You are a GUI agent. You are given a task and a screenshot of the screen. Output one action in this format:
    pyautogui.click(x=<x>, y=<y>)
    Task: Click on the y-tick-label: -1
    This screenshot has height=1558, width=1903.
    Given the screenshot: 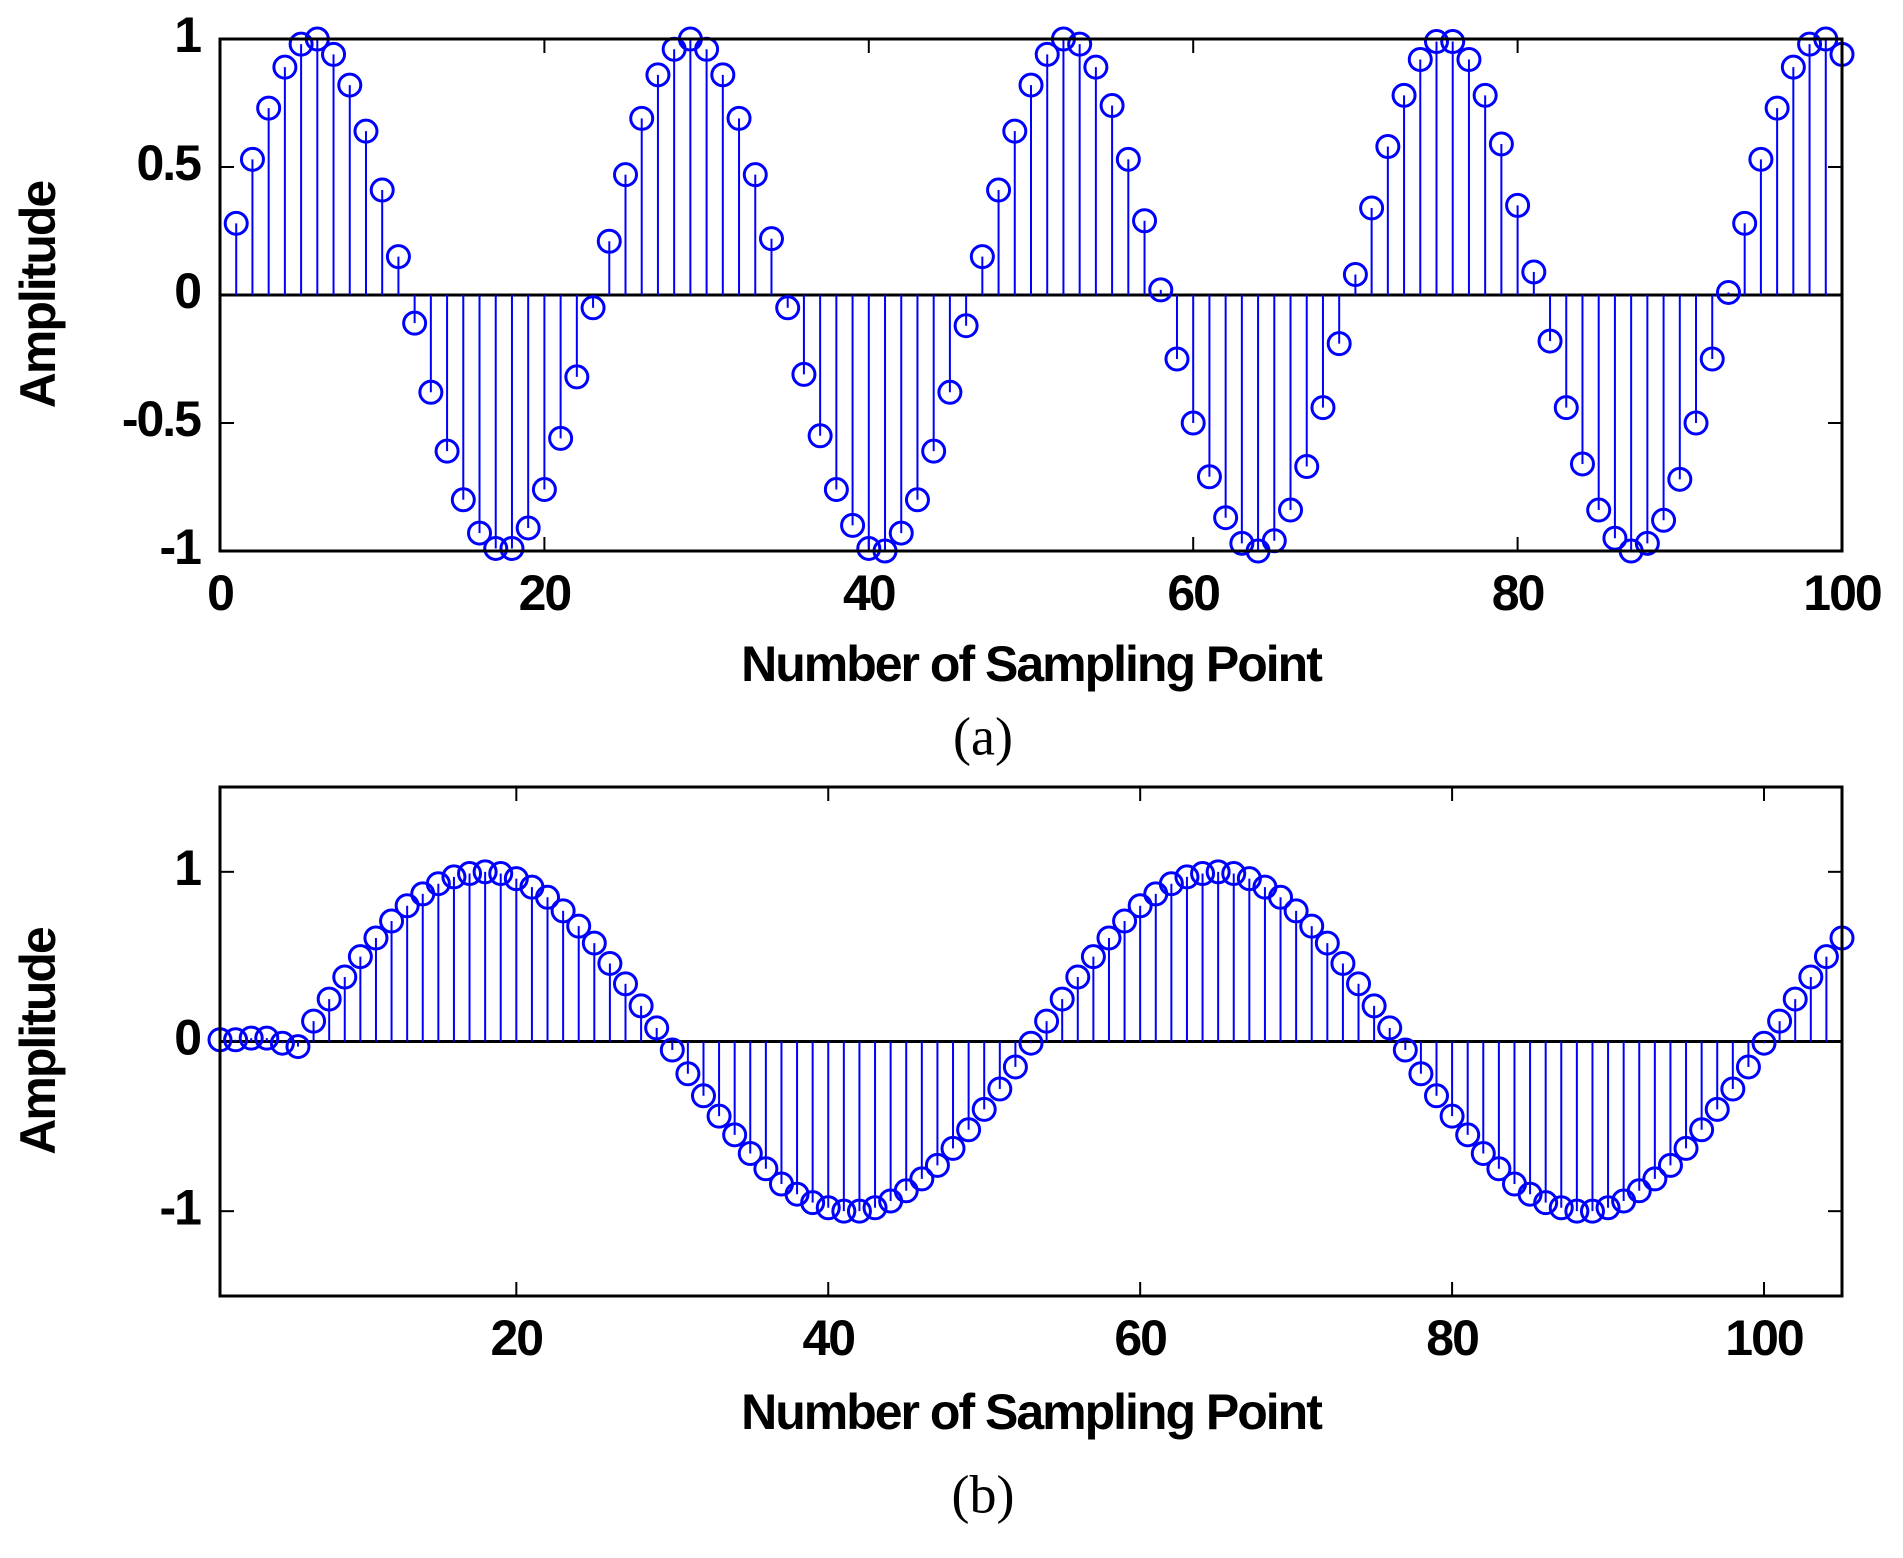 What is the action you would take?
    pyautogui.click(x=181, y=547)
    